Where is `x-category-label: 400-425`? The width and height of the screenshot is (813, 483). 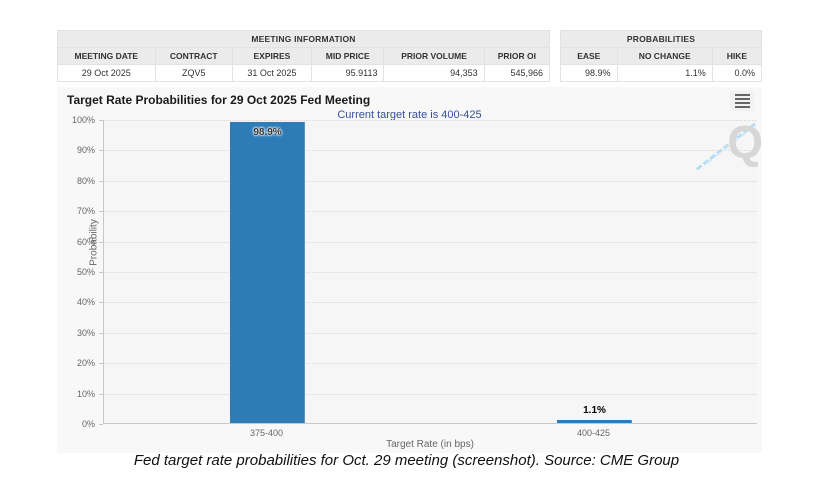 x-category-label: 400-425 is located at coordinates (593, 433).